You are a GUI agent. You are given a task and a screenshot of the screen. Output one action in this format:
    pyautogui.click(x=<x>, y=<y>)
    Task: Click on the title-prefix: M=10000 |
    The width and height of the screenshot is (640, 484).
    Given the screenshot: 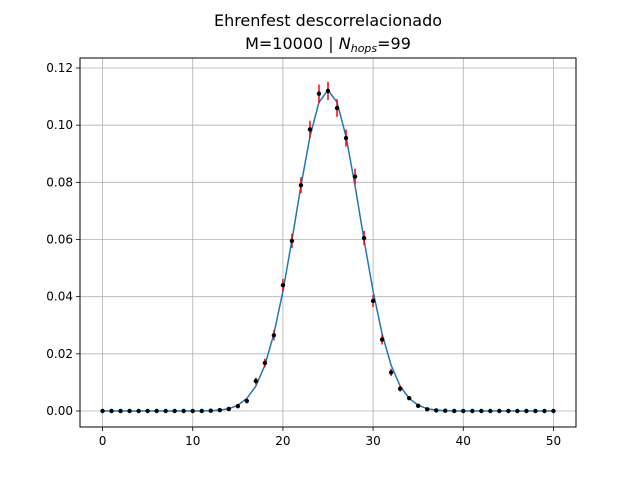 What is the action you would take?
    pyautogui.click(x=292, y=43)
    